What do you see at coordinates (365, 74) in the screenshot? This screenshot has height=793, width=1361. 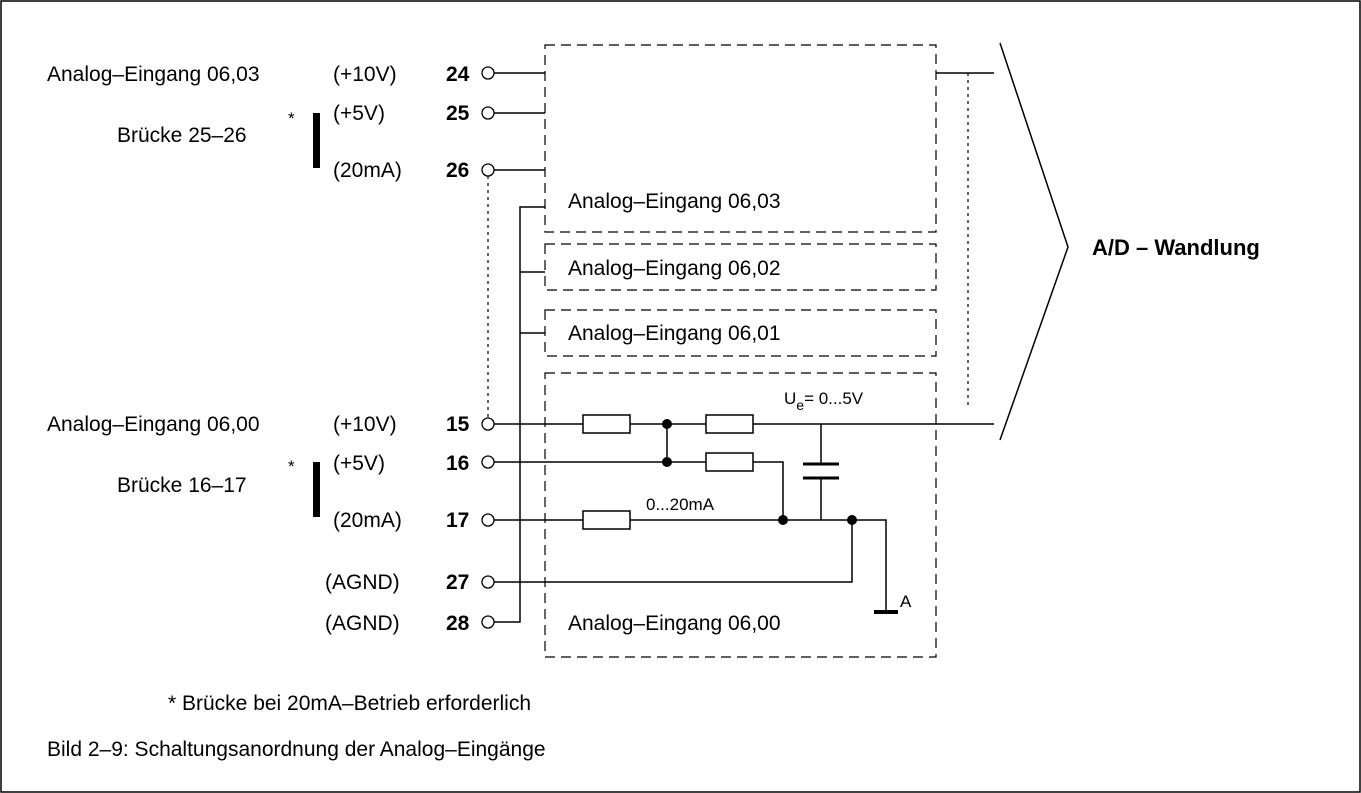 I see `mode-label-24: (+10V)` at bounding box center [365, 74].